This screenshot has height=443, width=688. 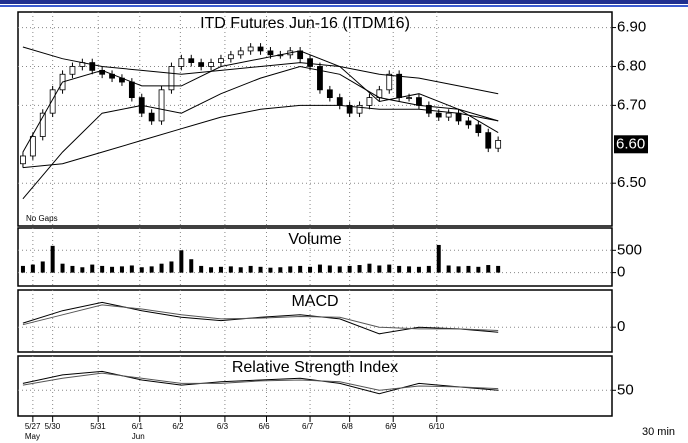 I want to click on x-tick-label: 6/10, so click(x=437, y=426).